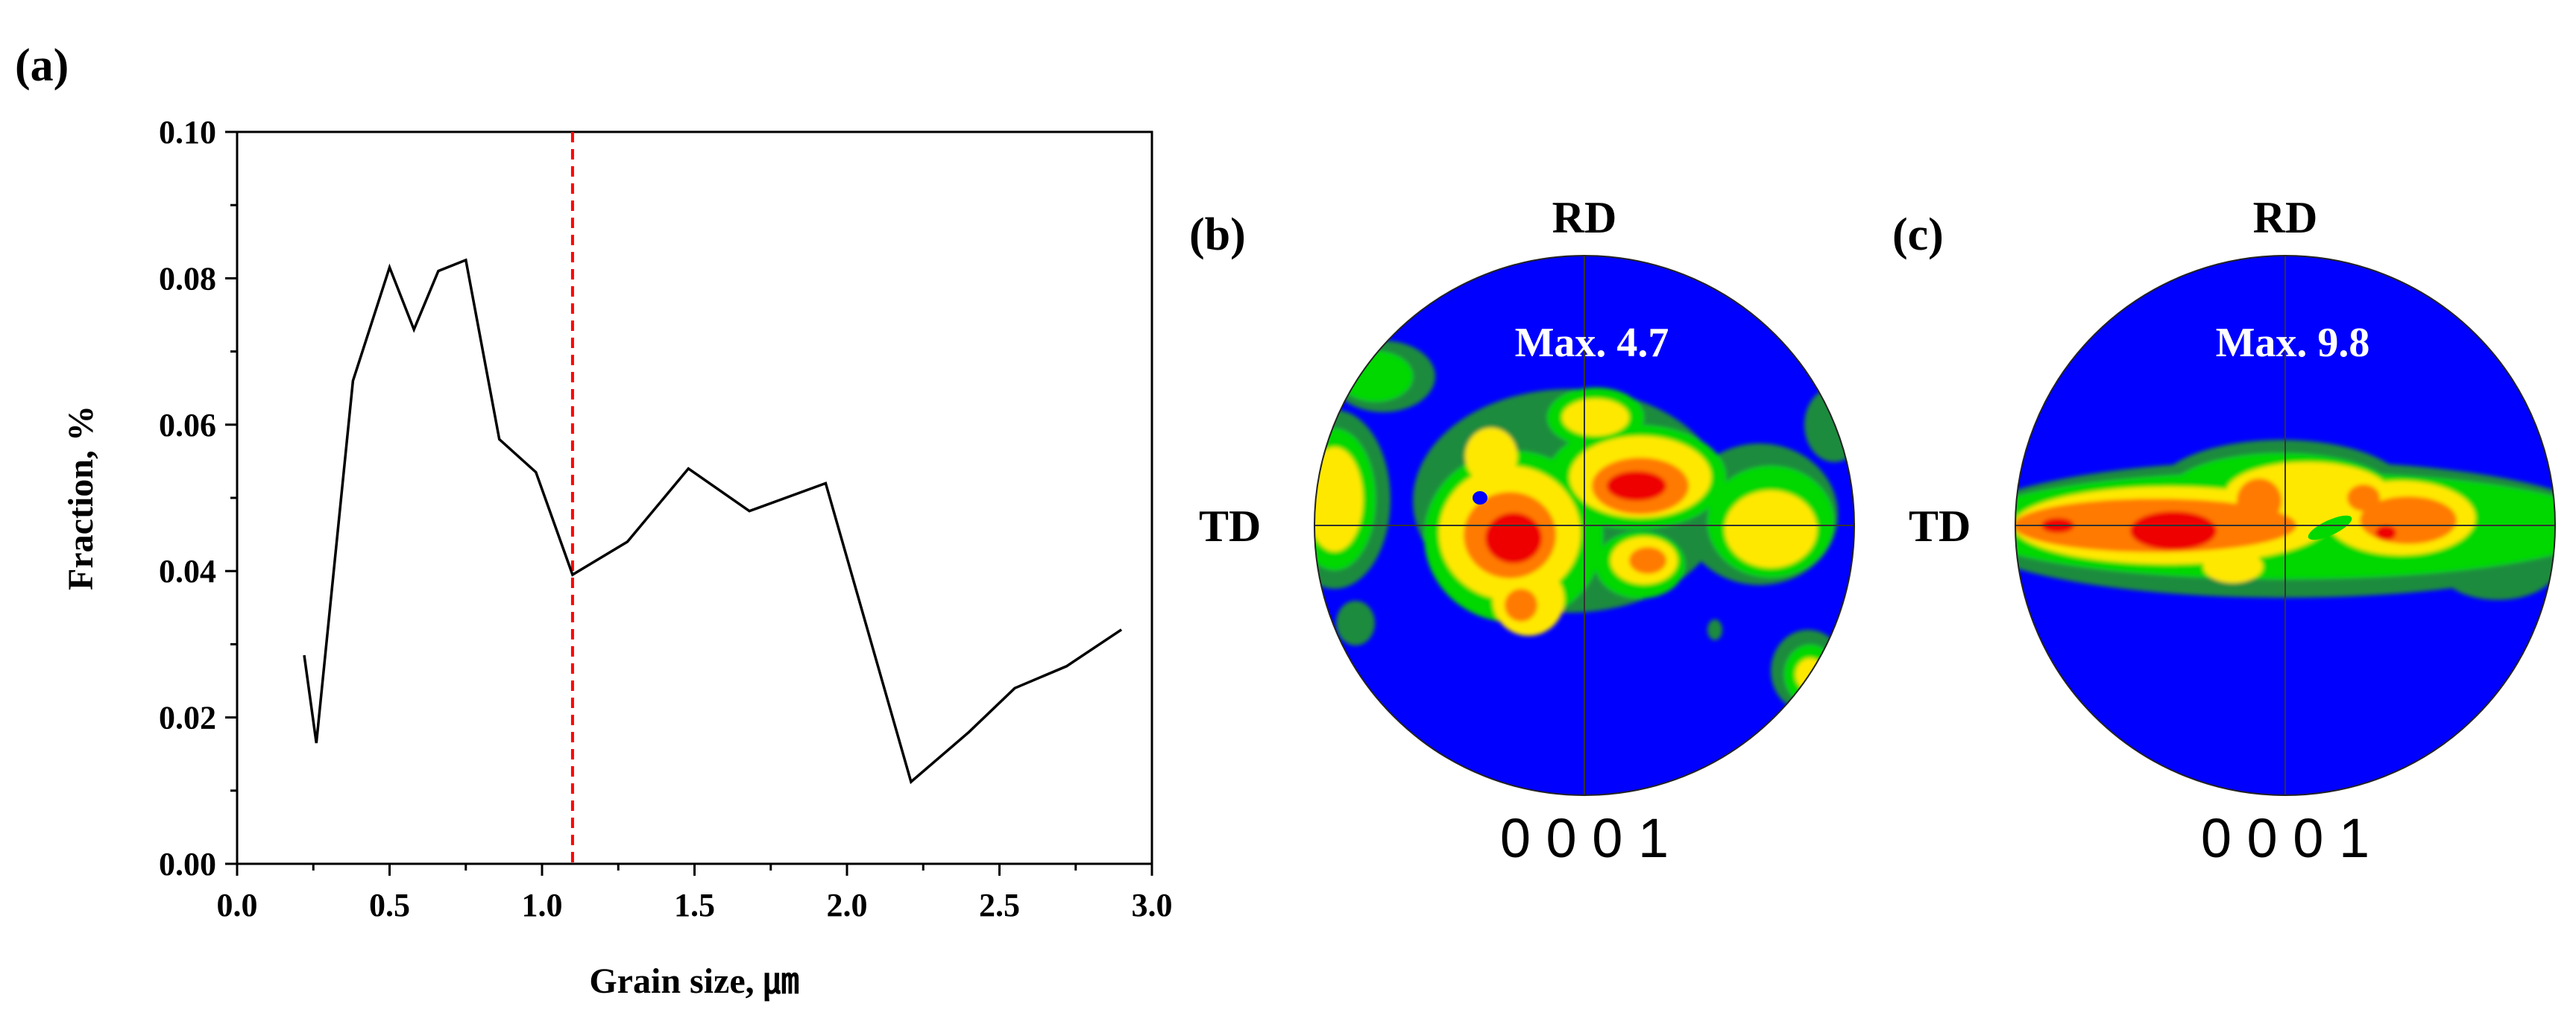  What do you see at coordinates (390, 905) in the screenshot?
I see `x-tick-label: 0.5` at bounding box center [390, 905].